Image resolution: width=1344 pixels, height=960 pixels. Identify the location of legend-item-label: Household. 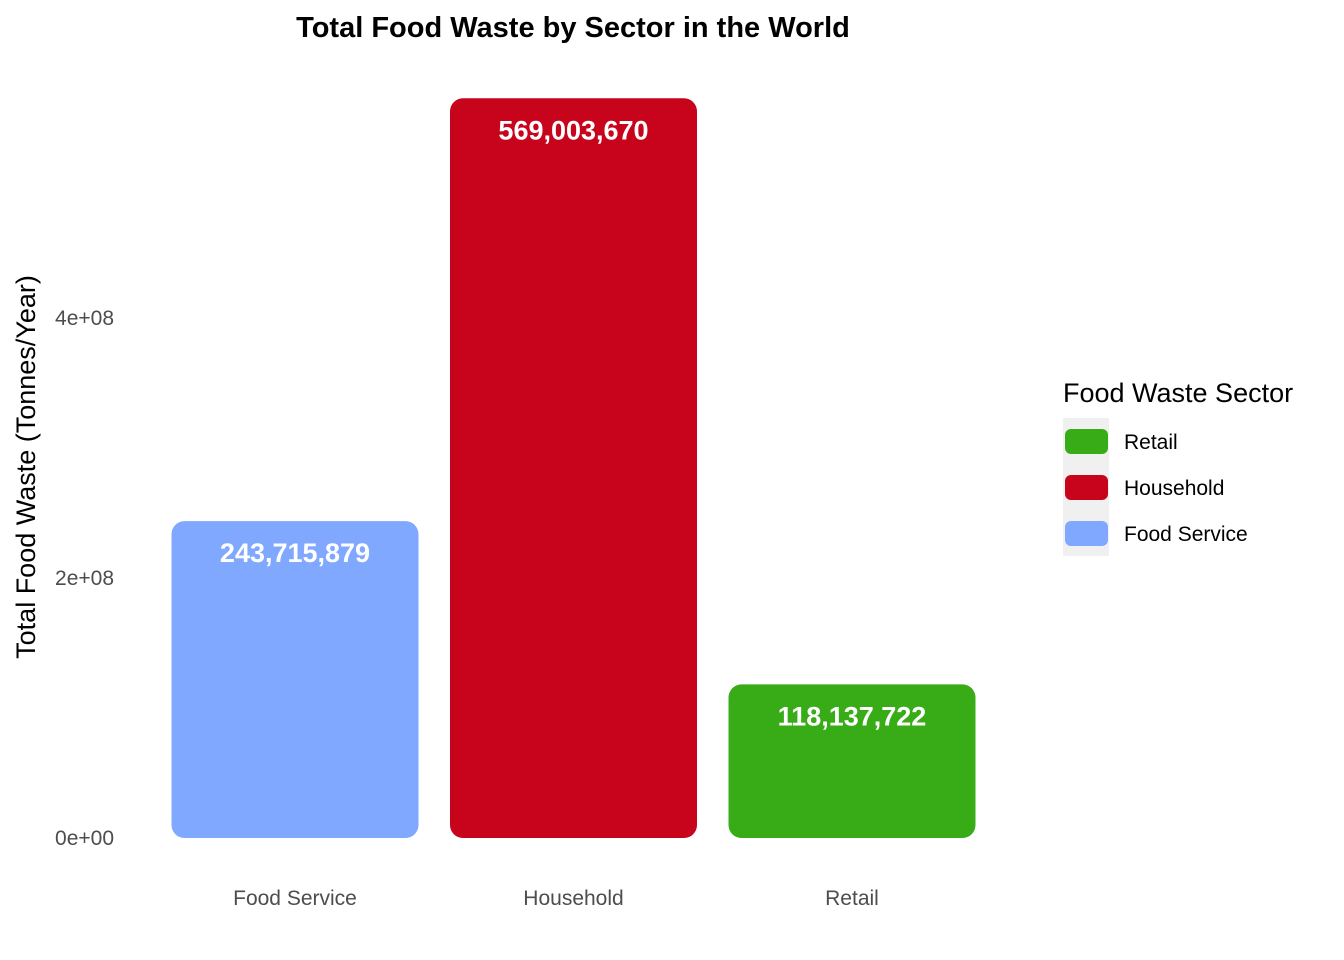
(1174, 488).